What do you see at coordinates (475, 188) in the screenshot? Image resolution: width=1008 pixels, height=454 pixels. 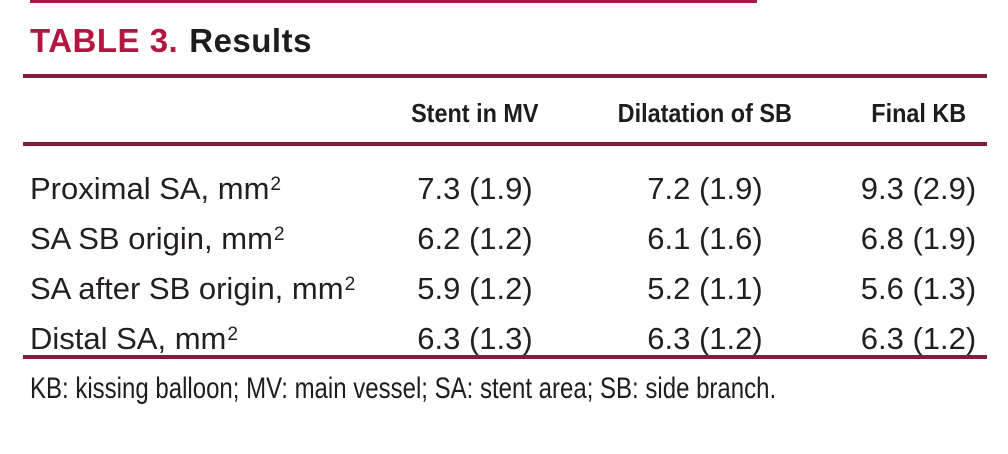 I see `cell-value: 7.3 (1.9)` at bounding box center [475, 188].